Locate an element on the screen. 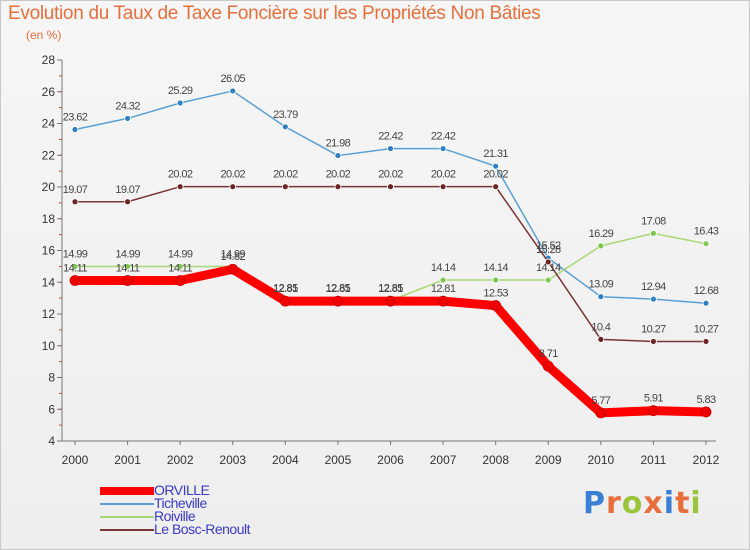 Image resolution: width=750 pixels, height=550 pixels. data-label-ticheville: 21.98 is located at coordinates (338, 144).